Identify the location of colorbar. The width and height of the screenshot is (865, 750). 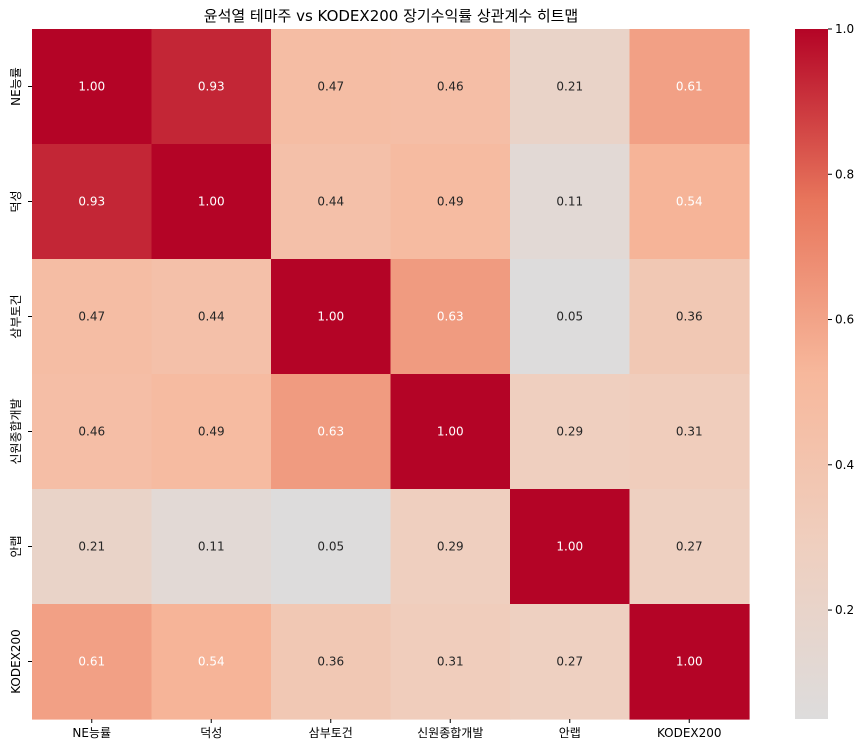
(811, 374).